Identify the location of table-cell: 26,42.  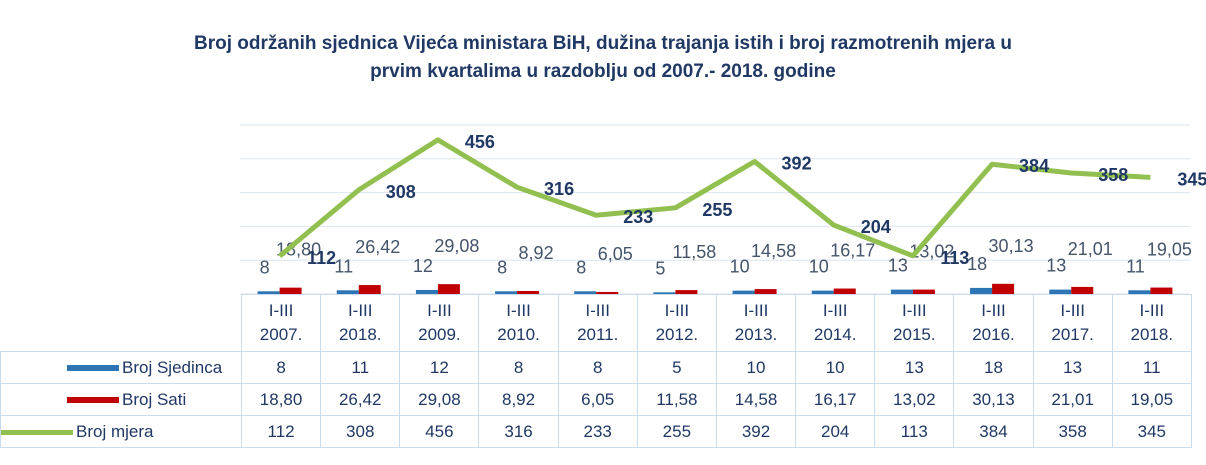
(360, 399).